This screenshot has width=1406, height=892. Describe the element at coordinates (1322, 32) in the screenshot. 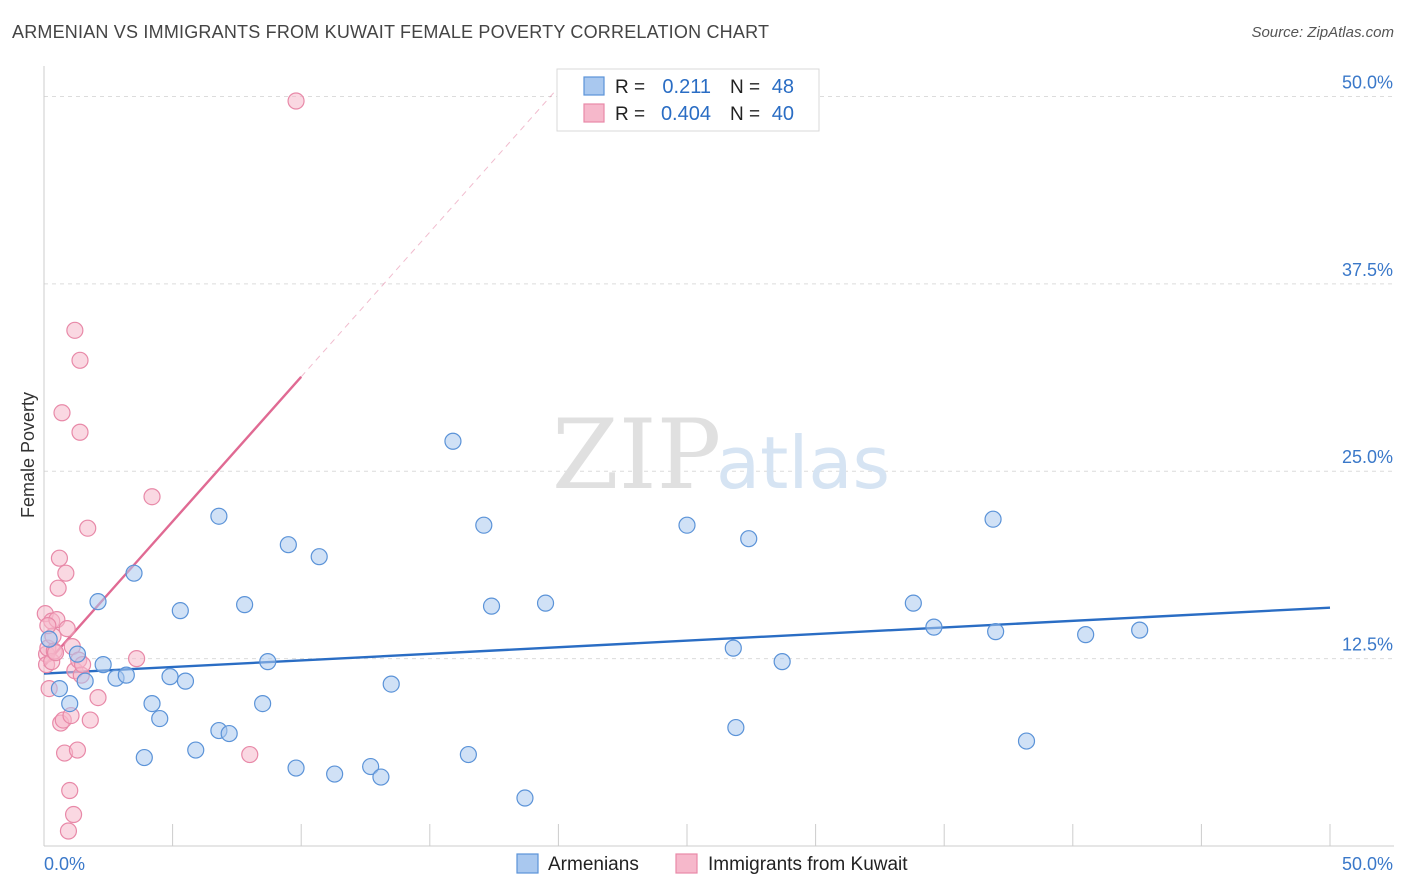

I see `source-credit: Source: ZipAtlas.com` at that location.